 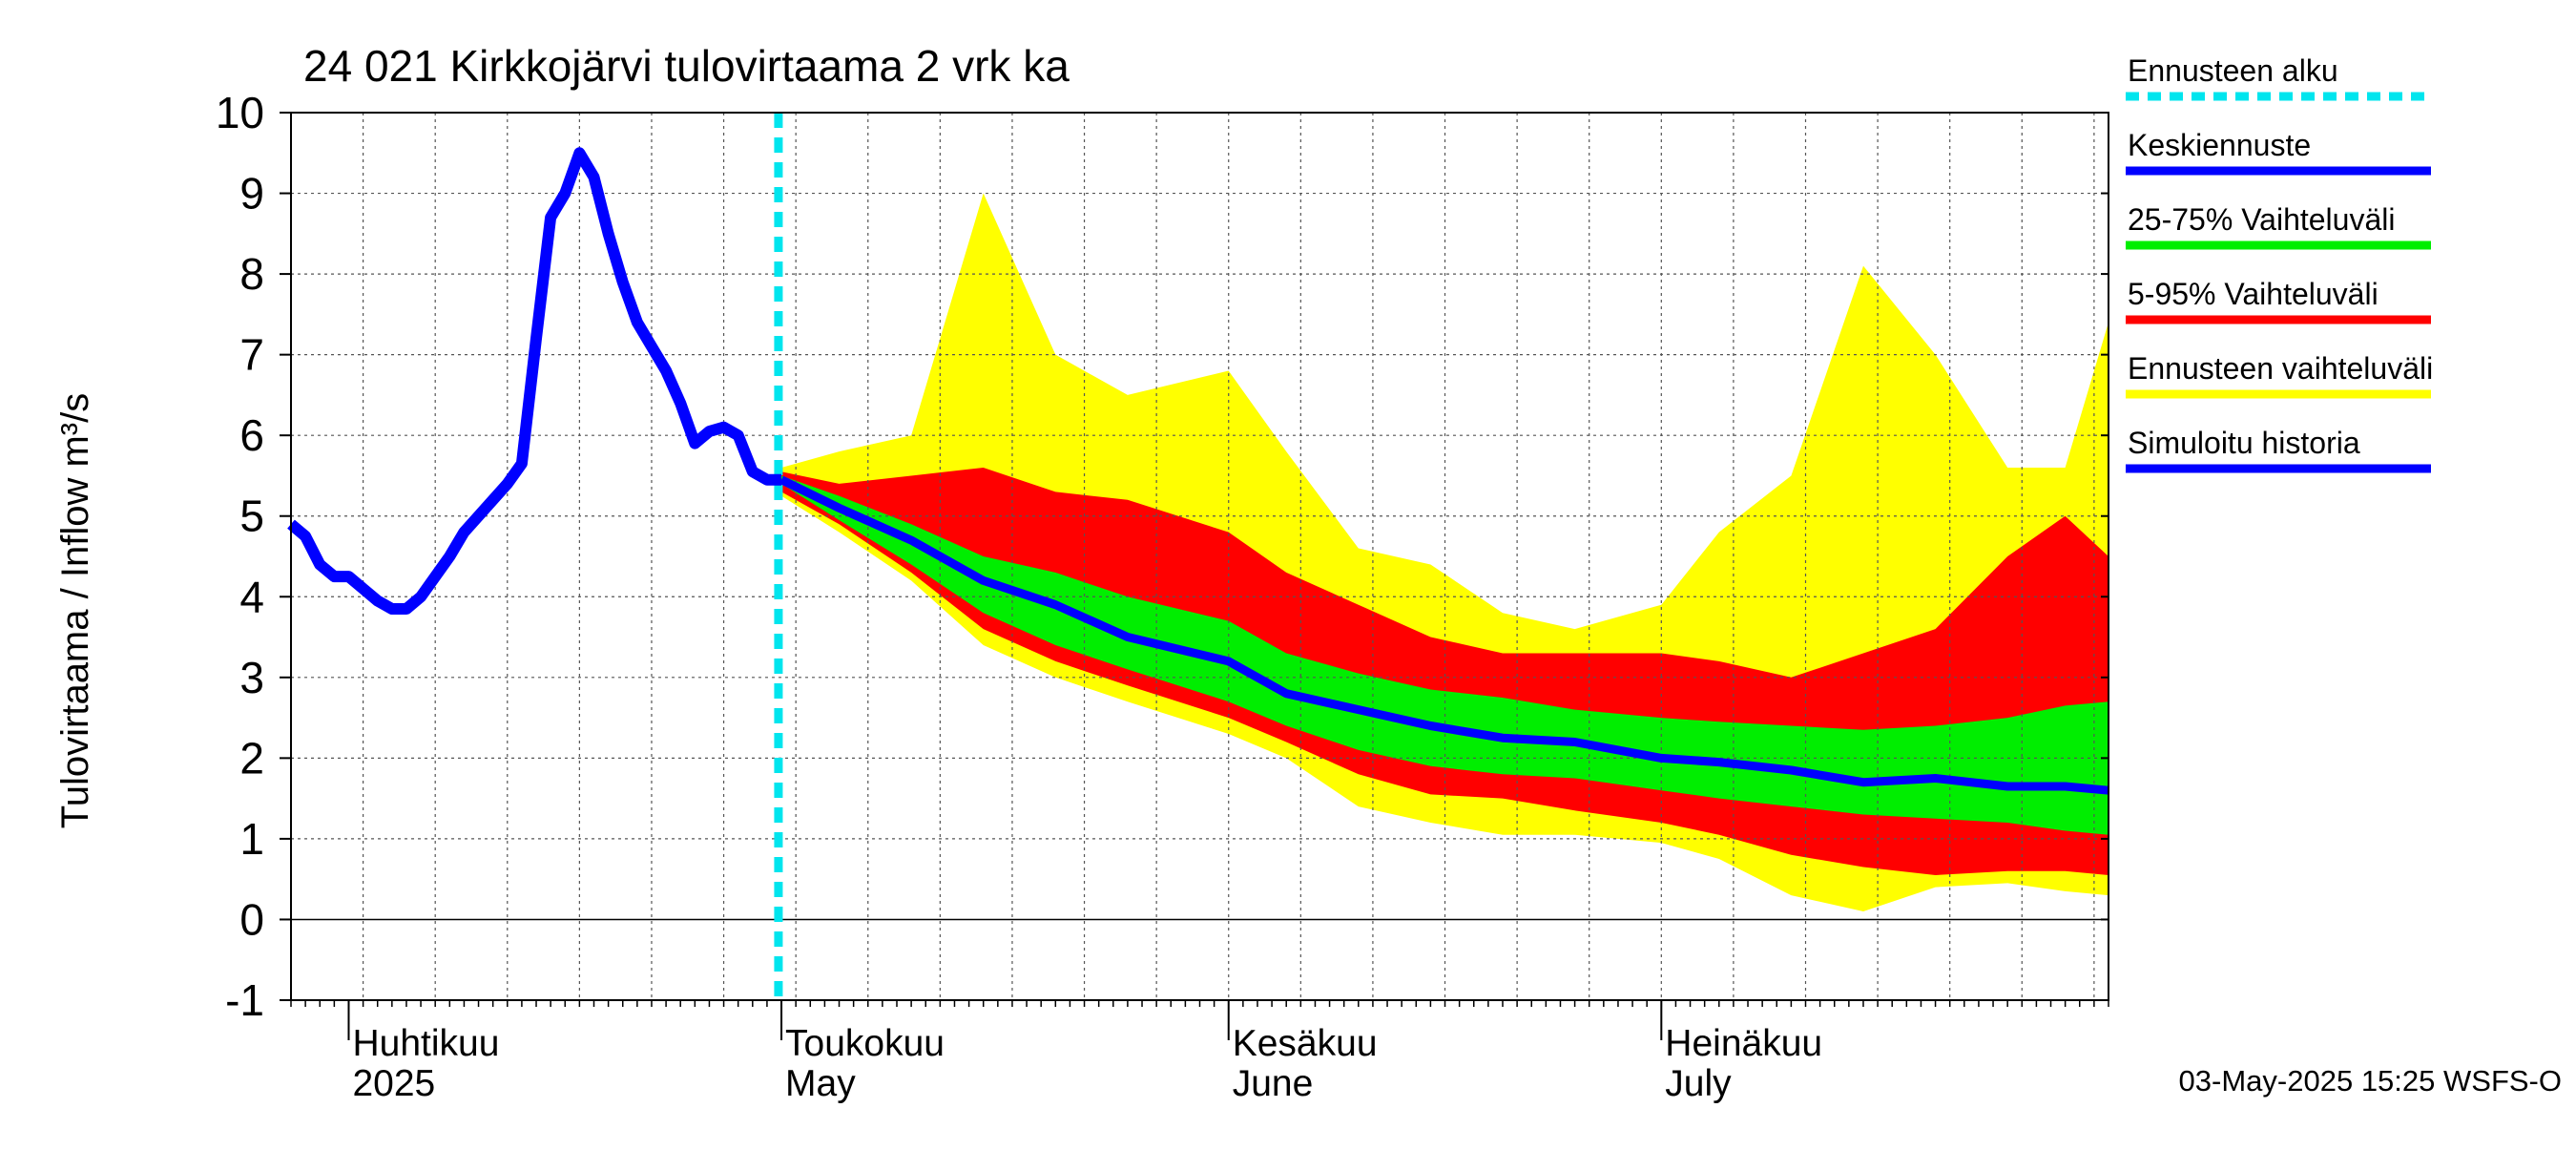 What do you see at coordinates (251, 919) in the screenshot?
I see `y-tick-label: 0` at bounding box center [251, 919].